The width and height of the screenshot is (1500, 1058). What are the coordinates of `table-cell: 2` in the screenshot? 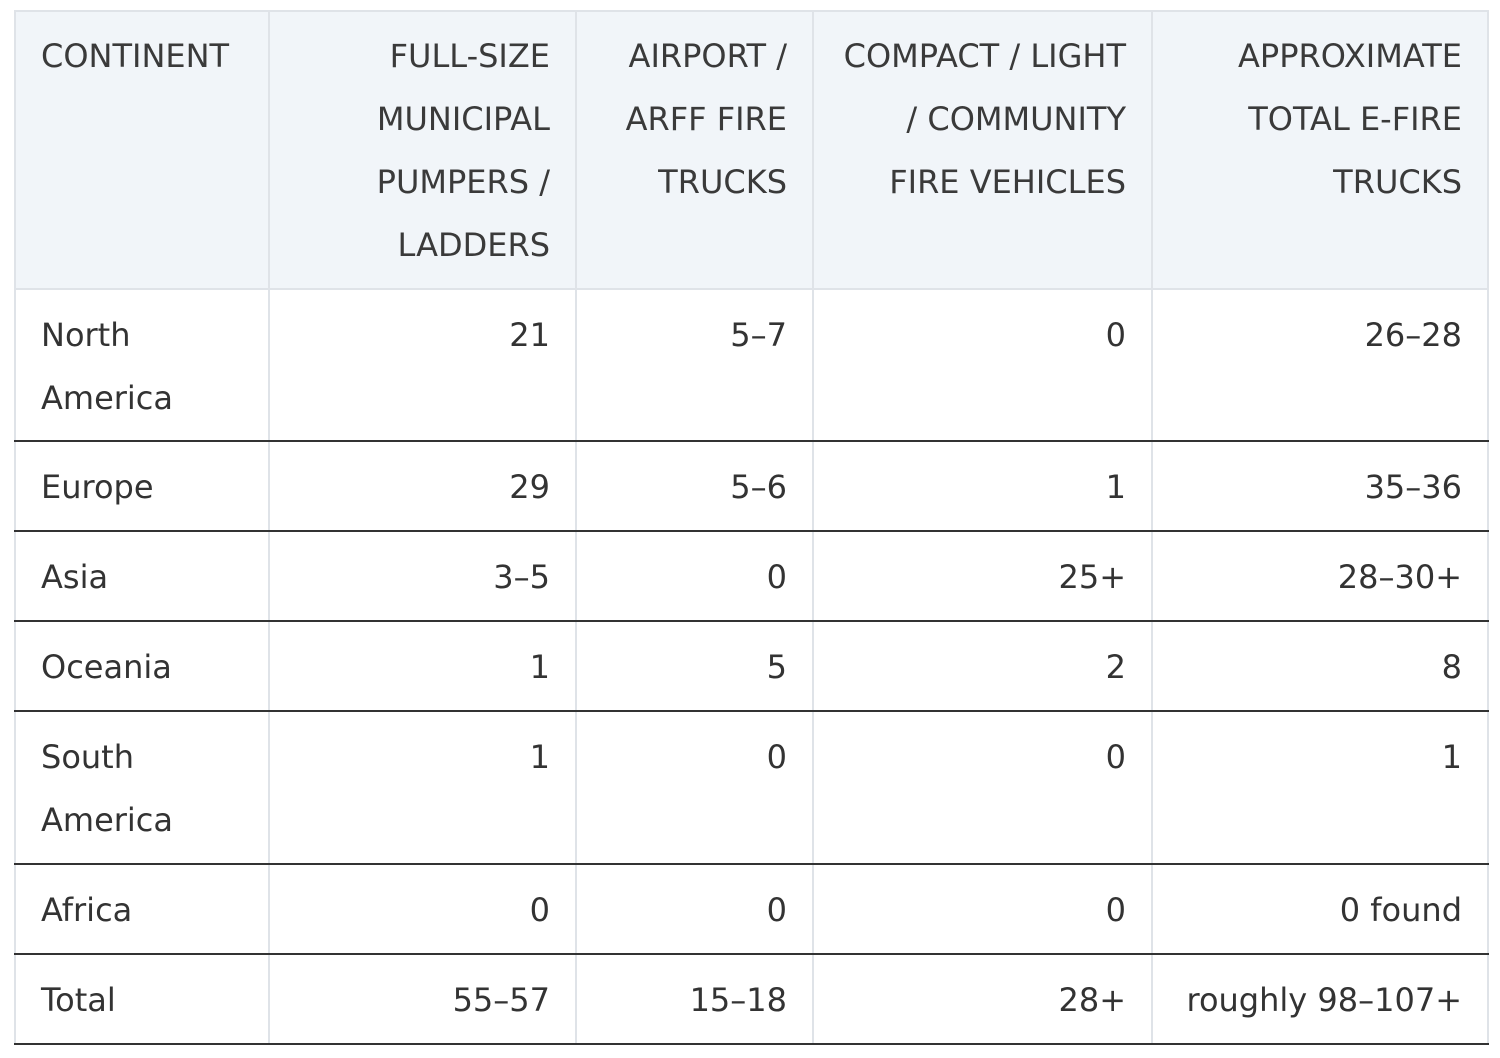 It's located at (982, 666).